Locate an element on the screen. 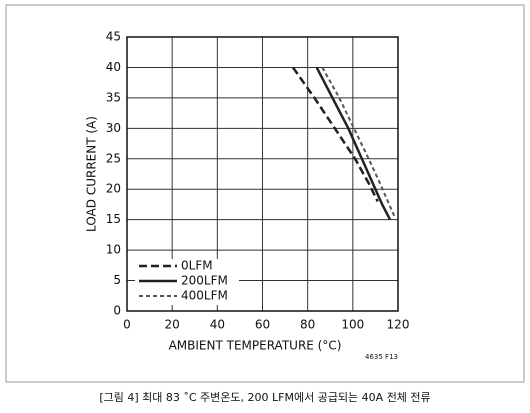 The image size is (530, 413). legend-label: 400LFM is located at coordinates (204, 296).